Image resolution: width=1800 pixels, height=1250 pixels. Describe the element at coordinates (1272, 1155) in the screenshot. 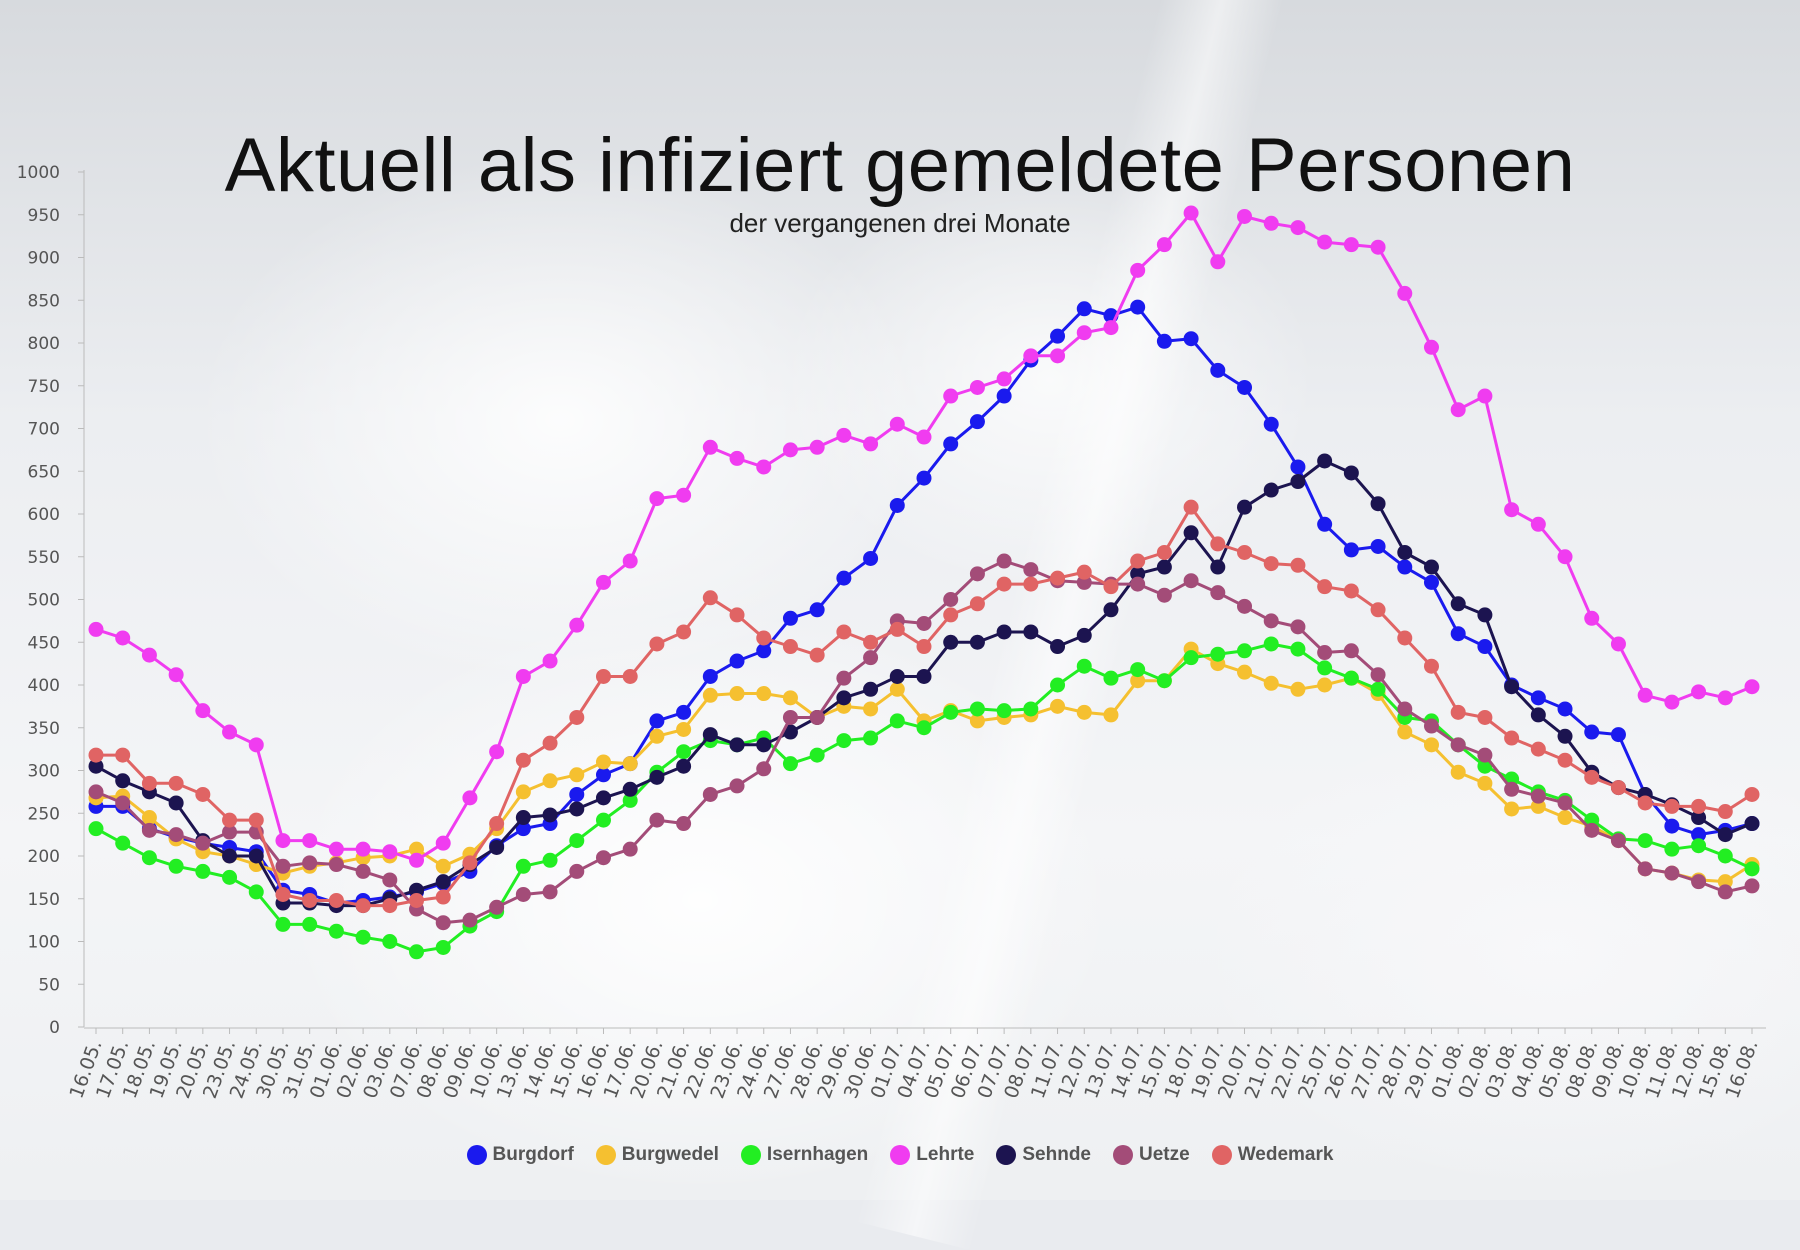

I see `legend-item-wedemark: Wedemark` at that location.